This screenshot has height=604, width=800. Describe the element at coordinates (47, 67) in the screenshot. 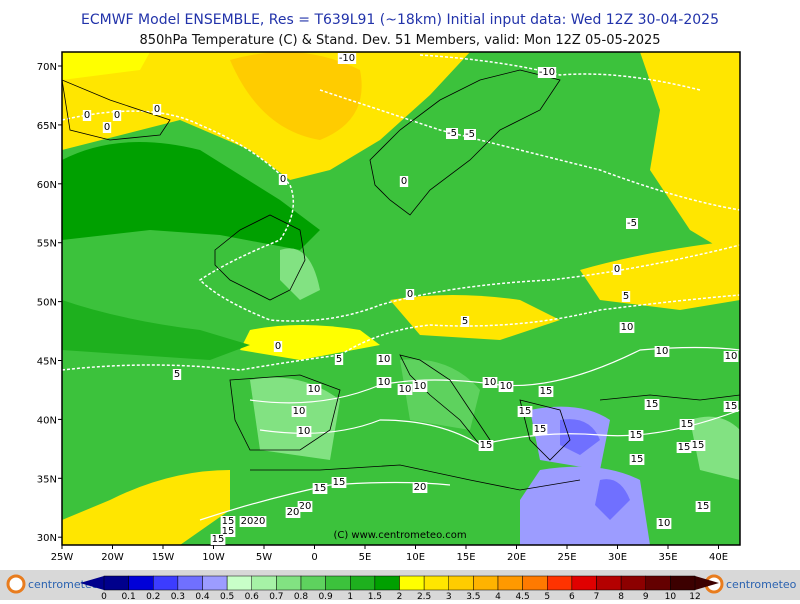

I see `lat-label: 70N` at that location.